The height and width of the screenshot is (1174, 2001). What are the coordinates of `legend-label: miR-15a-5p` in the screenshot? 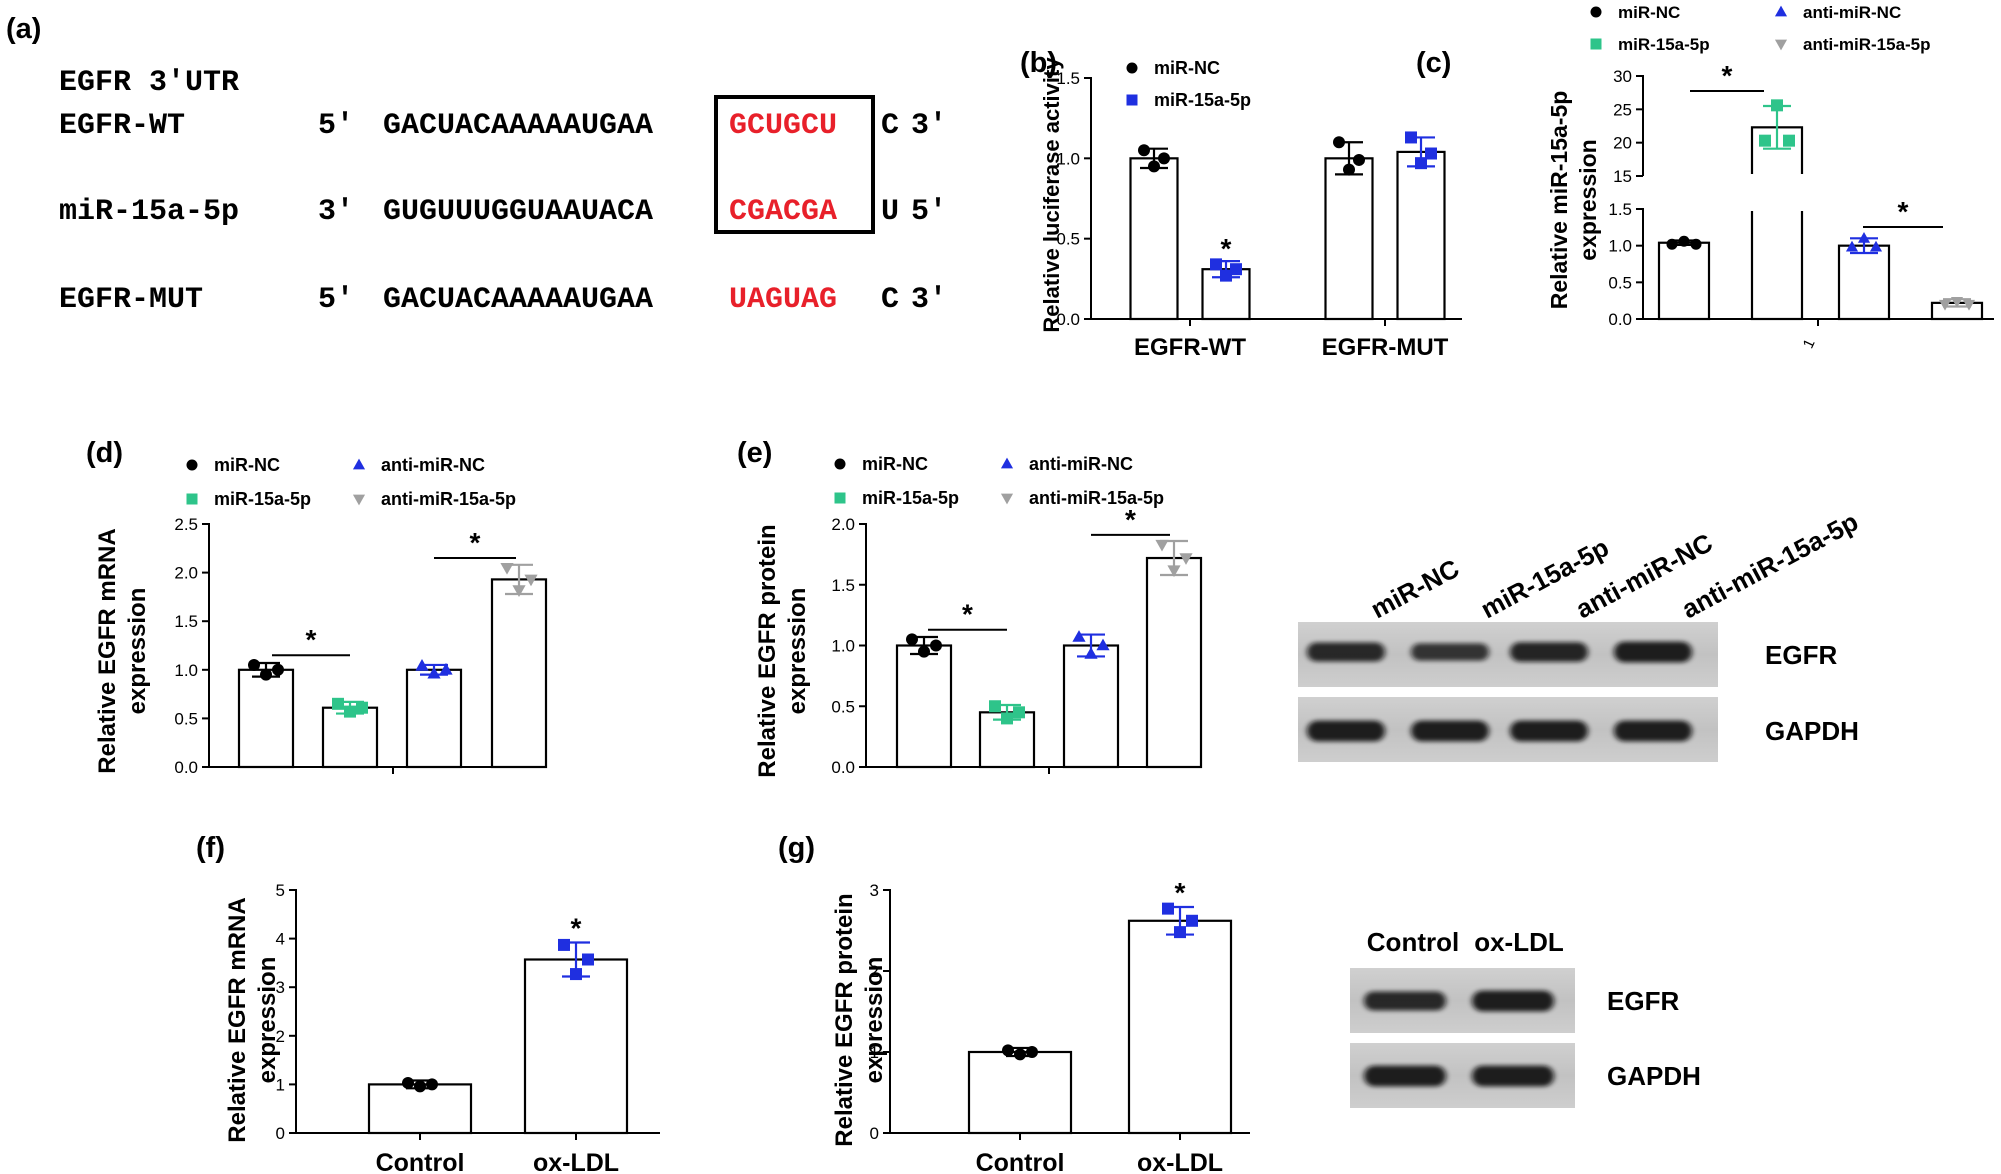 It's located at (262, 499).